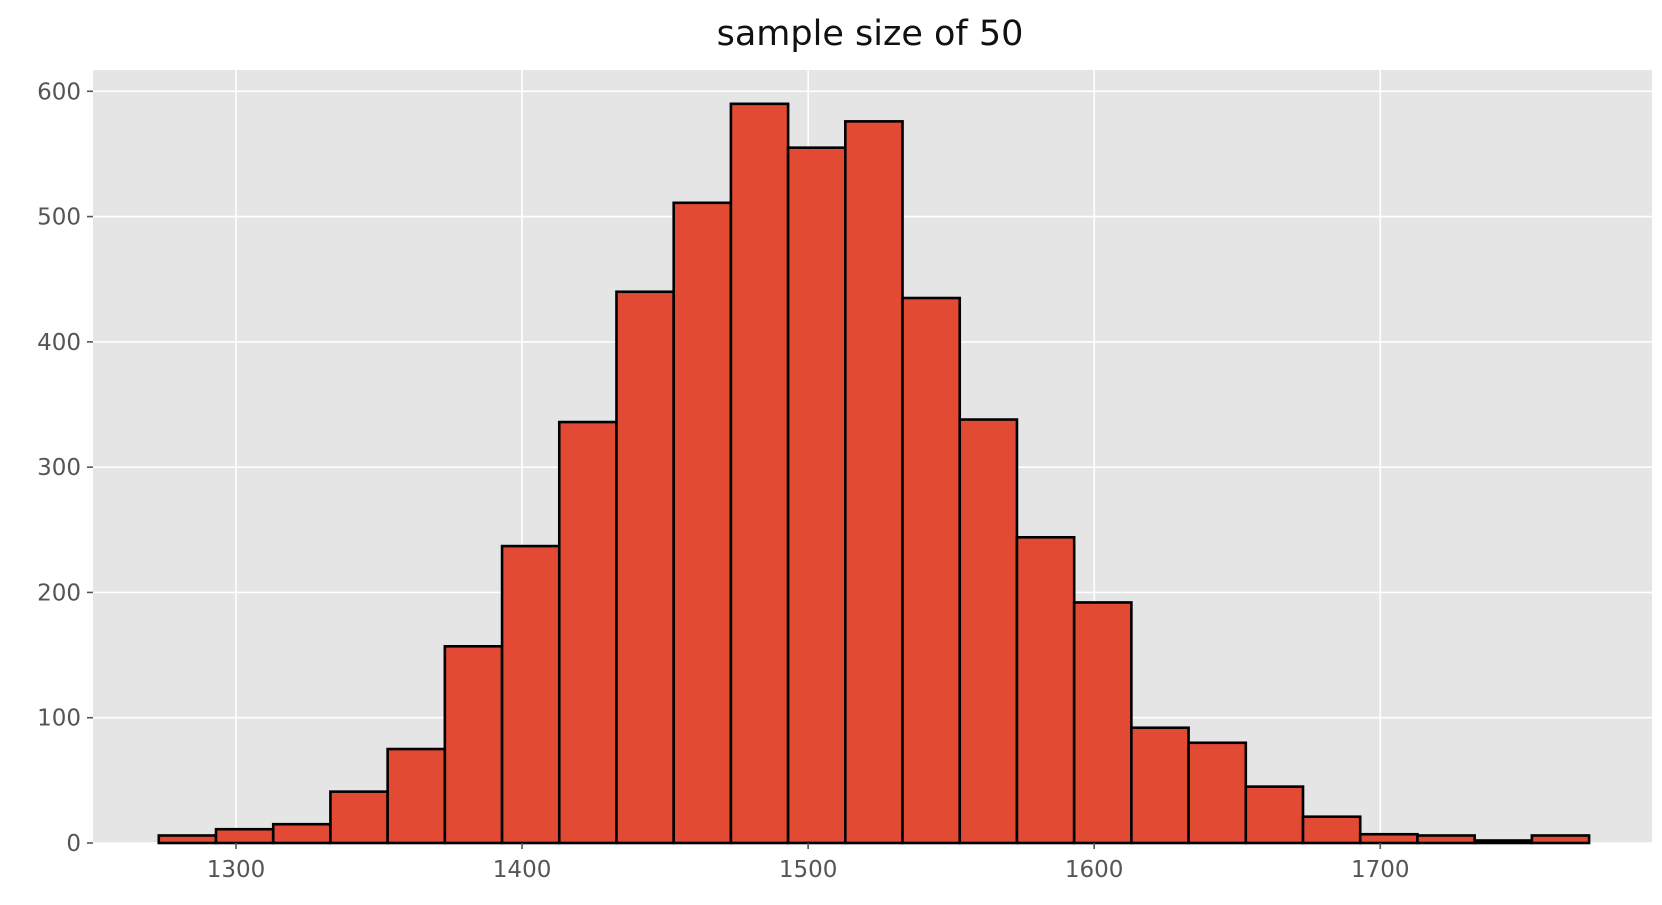 This screenshot has width=1662, height=905. Describe the element at coordinates (59, 343) in the screenshot. I see `y-tick-label: 400` at that location.